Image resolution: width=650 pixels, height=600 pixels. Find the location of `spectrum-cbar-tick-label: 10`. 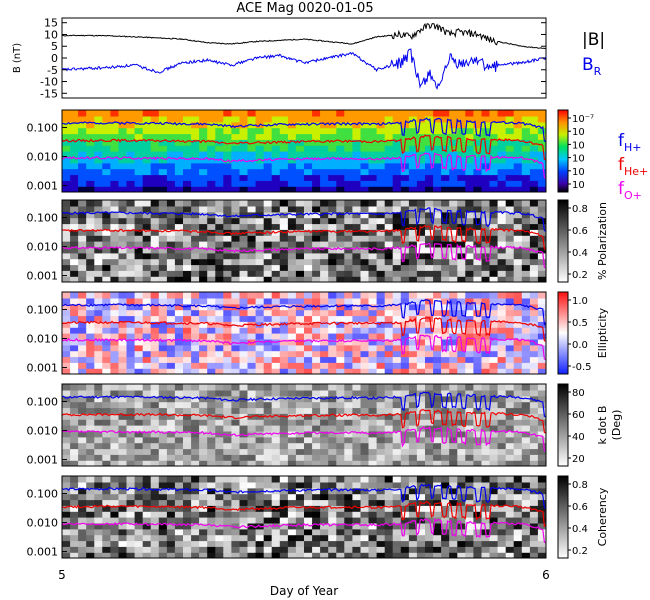

spectrum-cbar-tick-label: 10 is located at coordinates (578, 159).